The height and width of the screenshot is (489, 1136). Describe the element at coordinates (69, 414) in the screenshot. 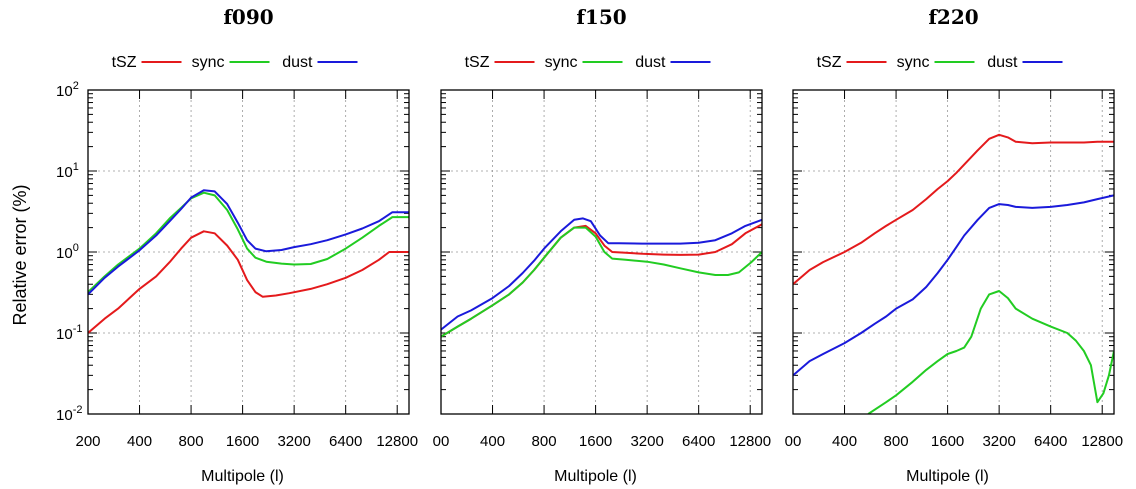

I see `y-tick-label: 10⁻²` at that location.